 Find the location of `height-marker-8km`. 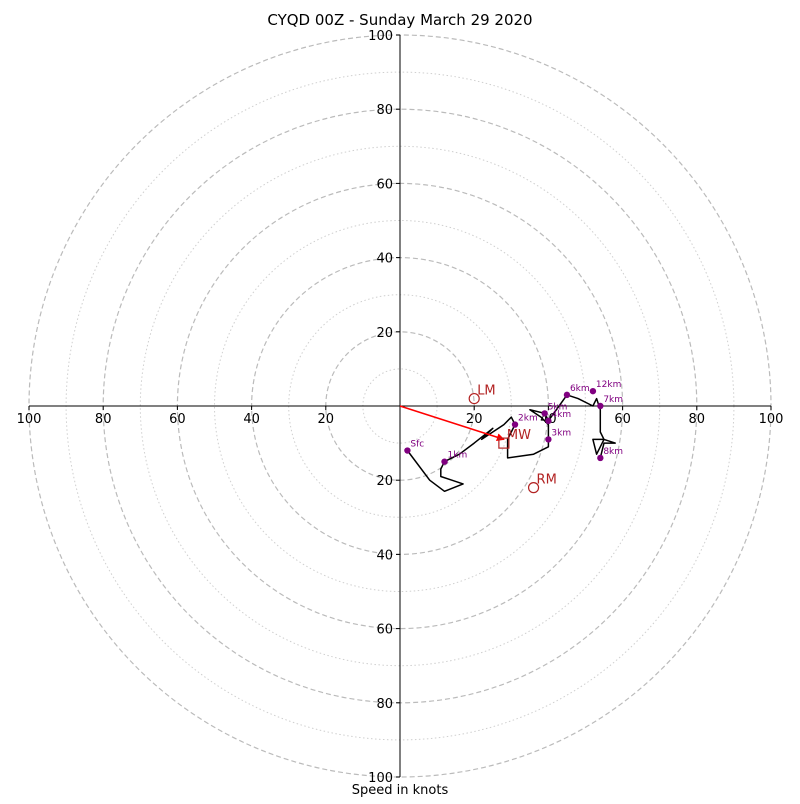

height-marker-8km is located at coordinates (600, 458).